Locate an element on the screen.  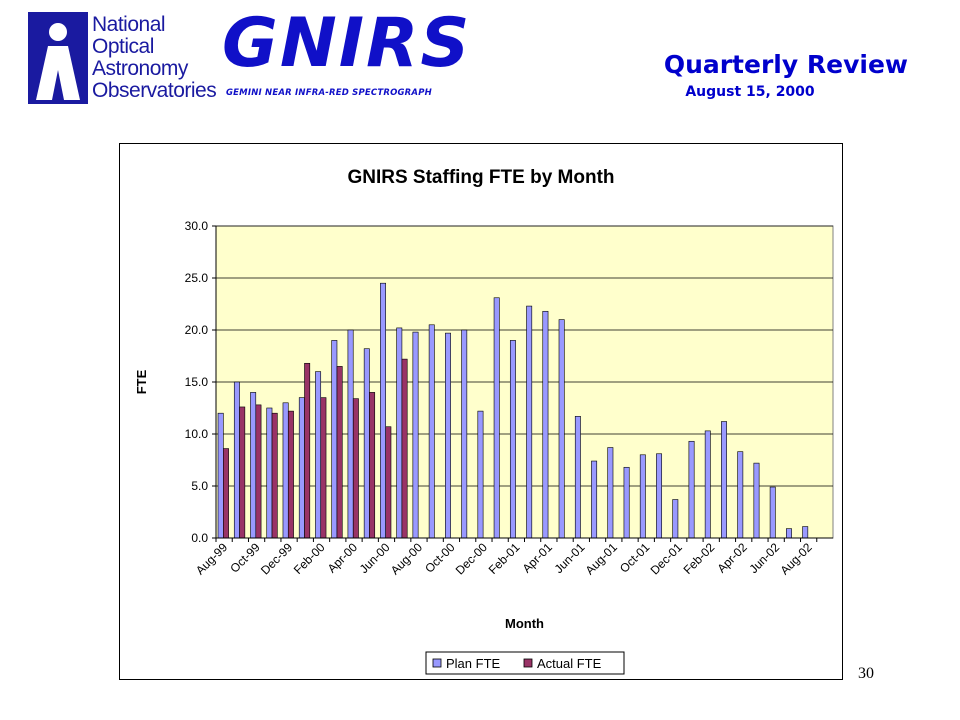
x-tick-label: Apr-01 is located at coordinates (538, 558).